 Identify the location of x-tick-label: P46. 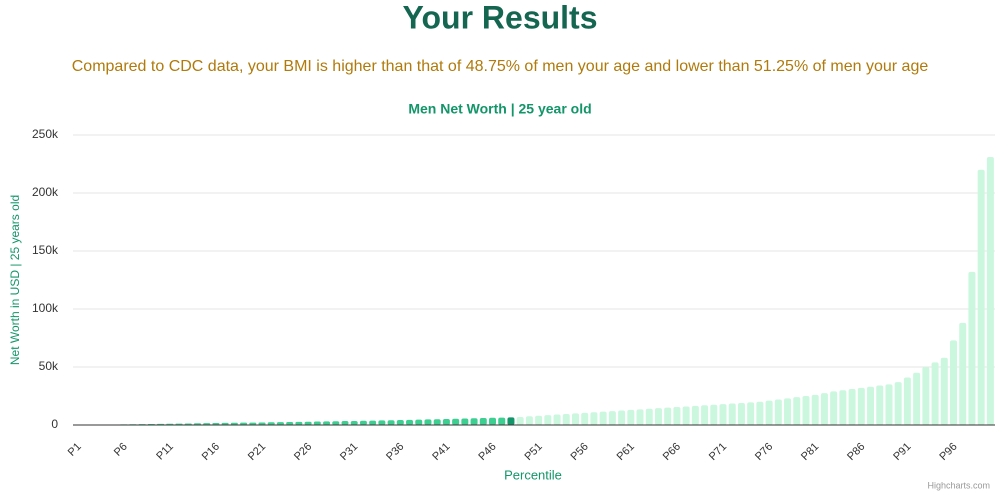
(487, 452).